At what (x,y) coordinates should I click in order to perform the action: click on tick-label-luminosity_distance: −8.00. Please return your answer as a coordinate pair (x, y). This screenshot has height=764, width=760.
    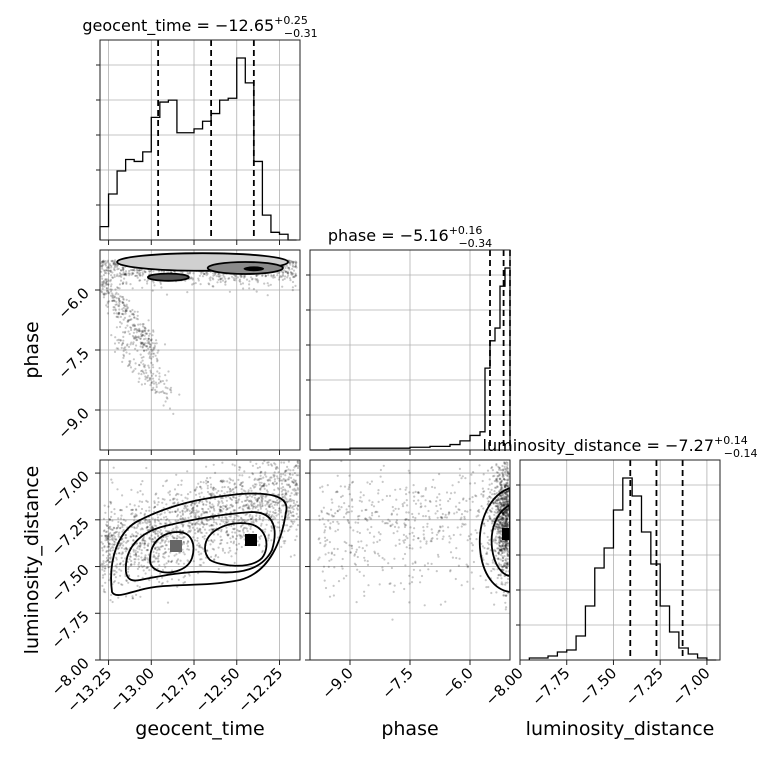
    Looking at the image, I should click on (504, 686).